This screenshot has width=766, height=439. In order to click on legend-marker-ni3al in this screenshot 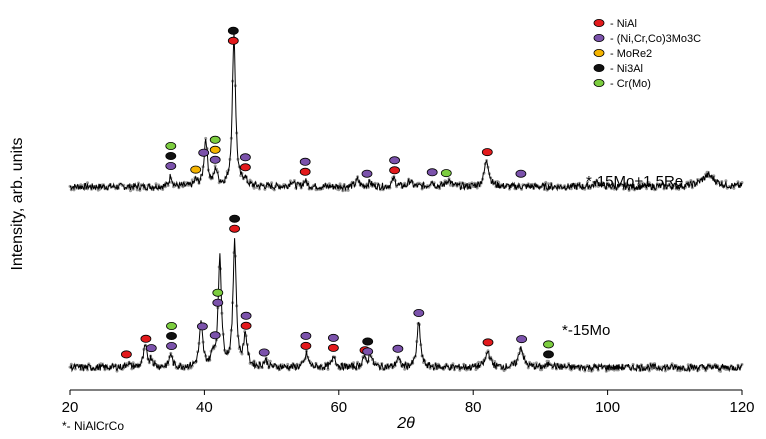, I will do `click(599, 68)`.